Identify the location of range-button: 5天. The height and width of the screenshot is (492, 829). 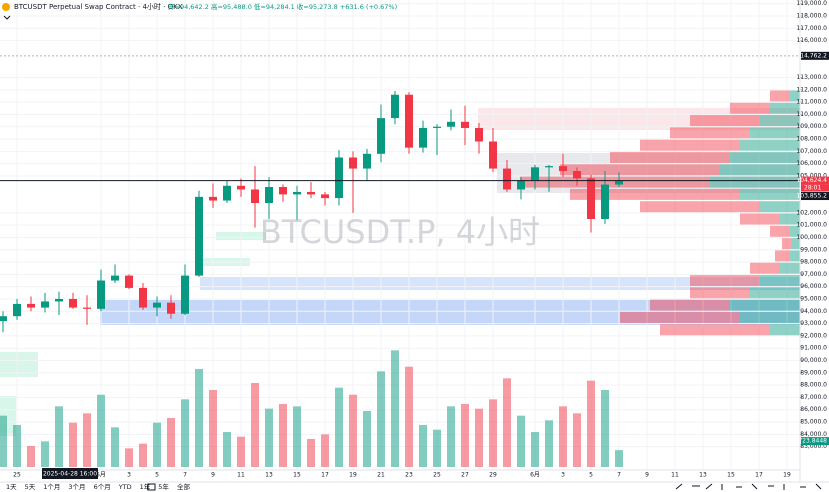
(30, 487).